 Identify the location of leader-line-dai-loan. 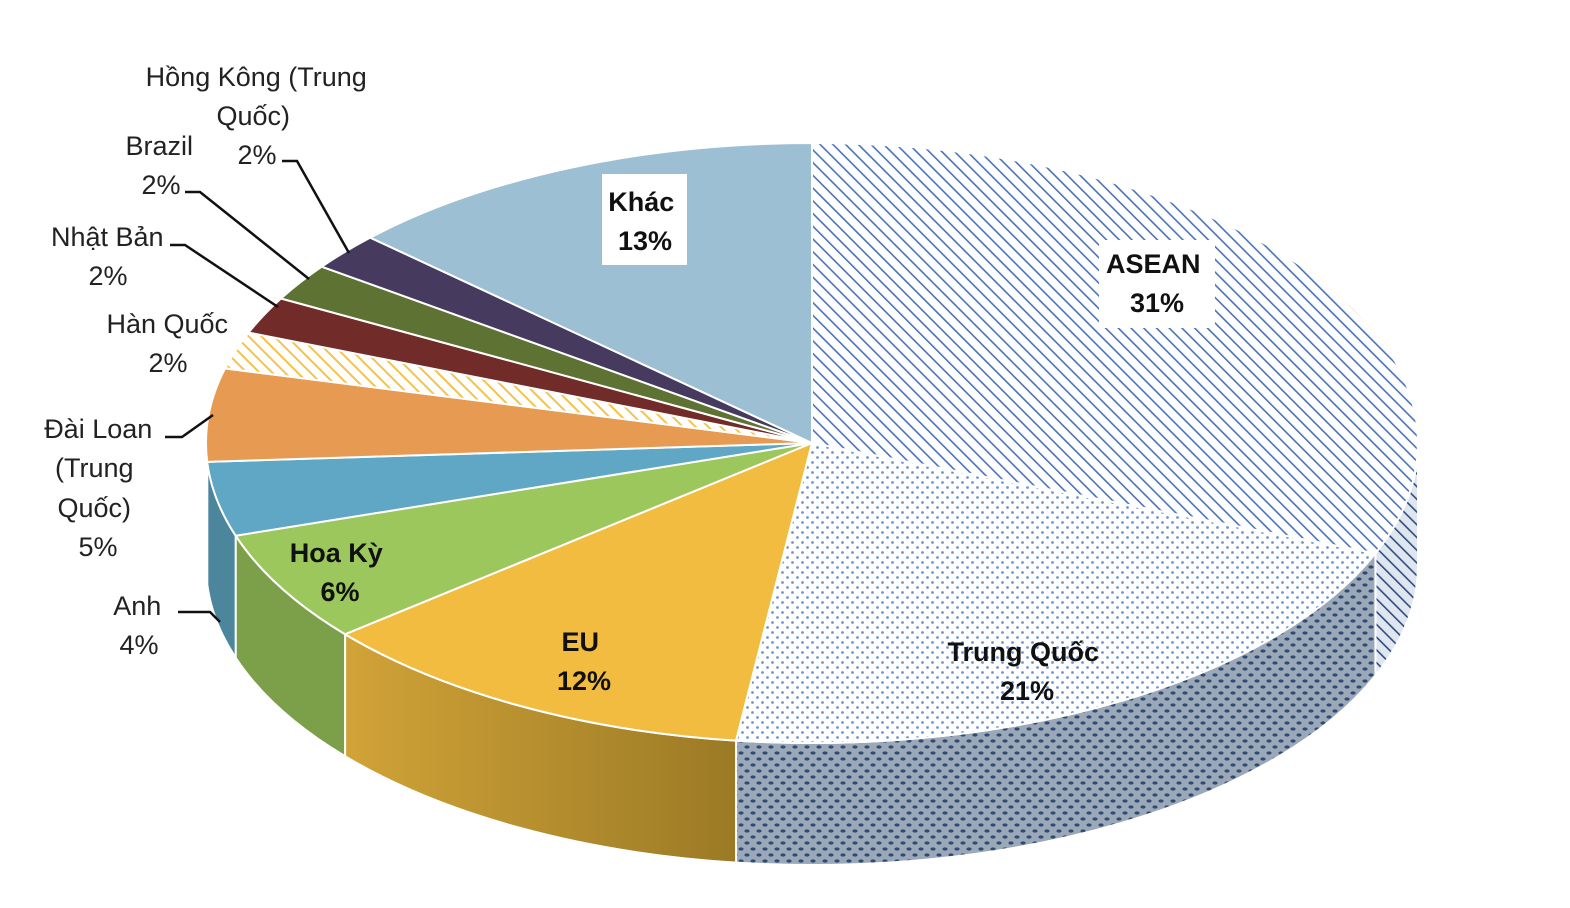
(189, 426).